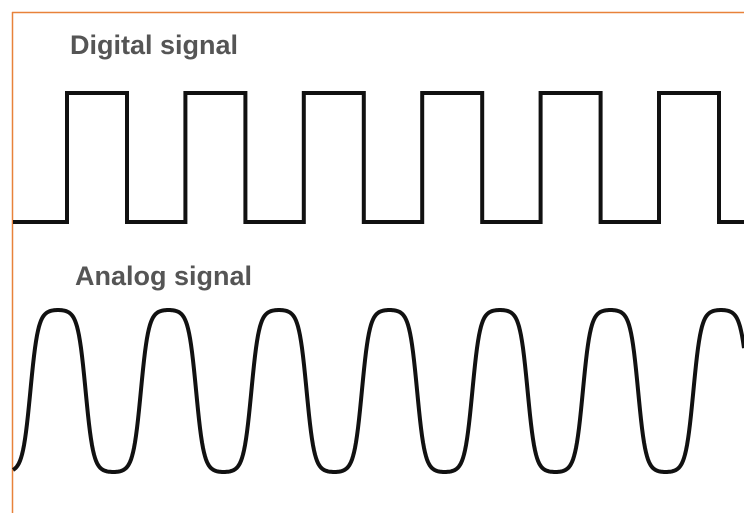  I want to click on digital-label: Digital signal, so click(154, 45).